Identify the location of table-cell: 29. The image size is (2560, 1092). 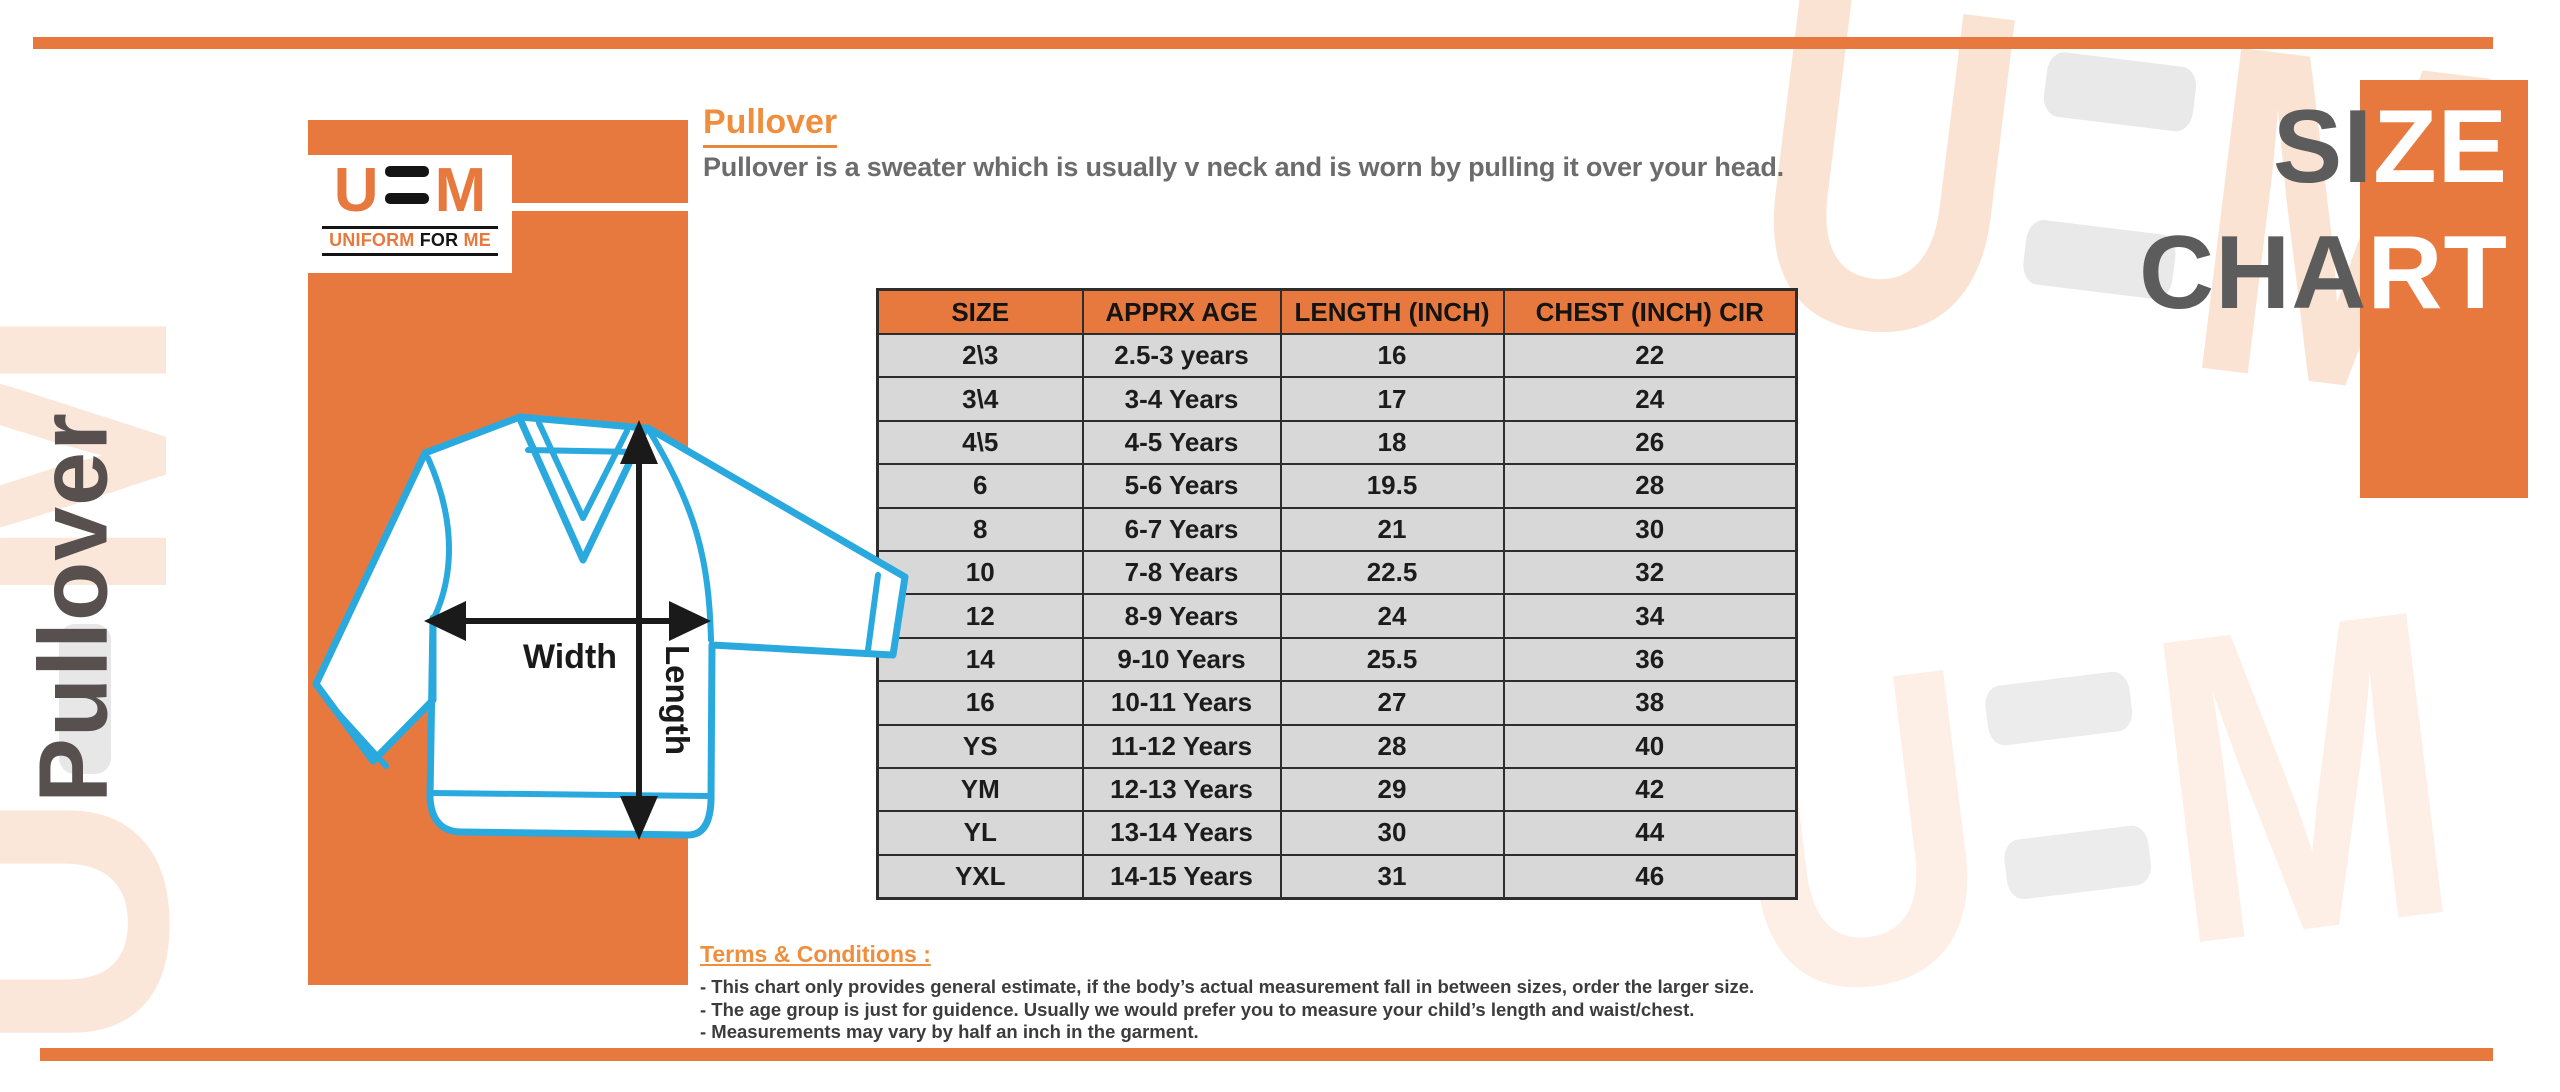
(1392, 789).